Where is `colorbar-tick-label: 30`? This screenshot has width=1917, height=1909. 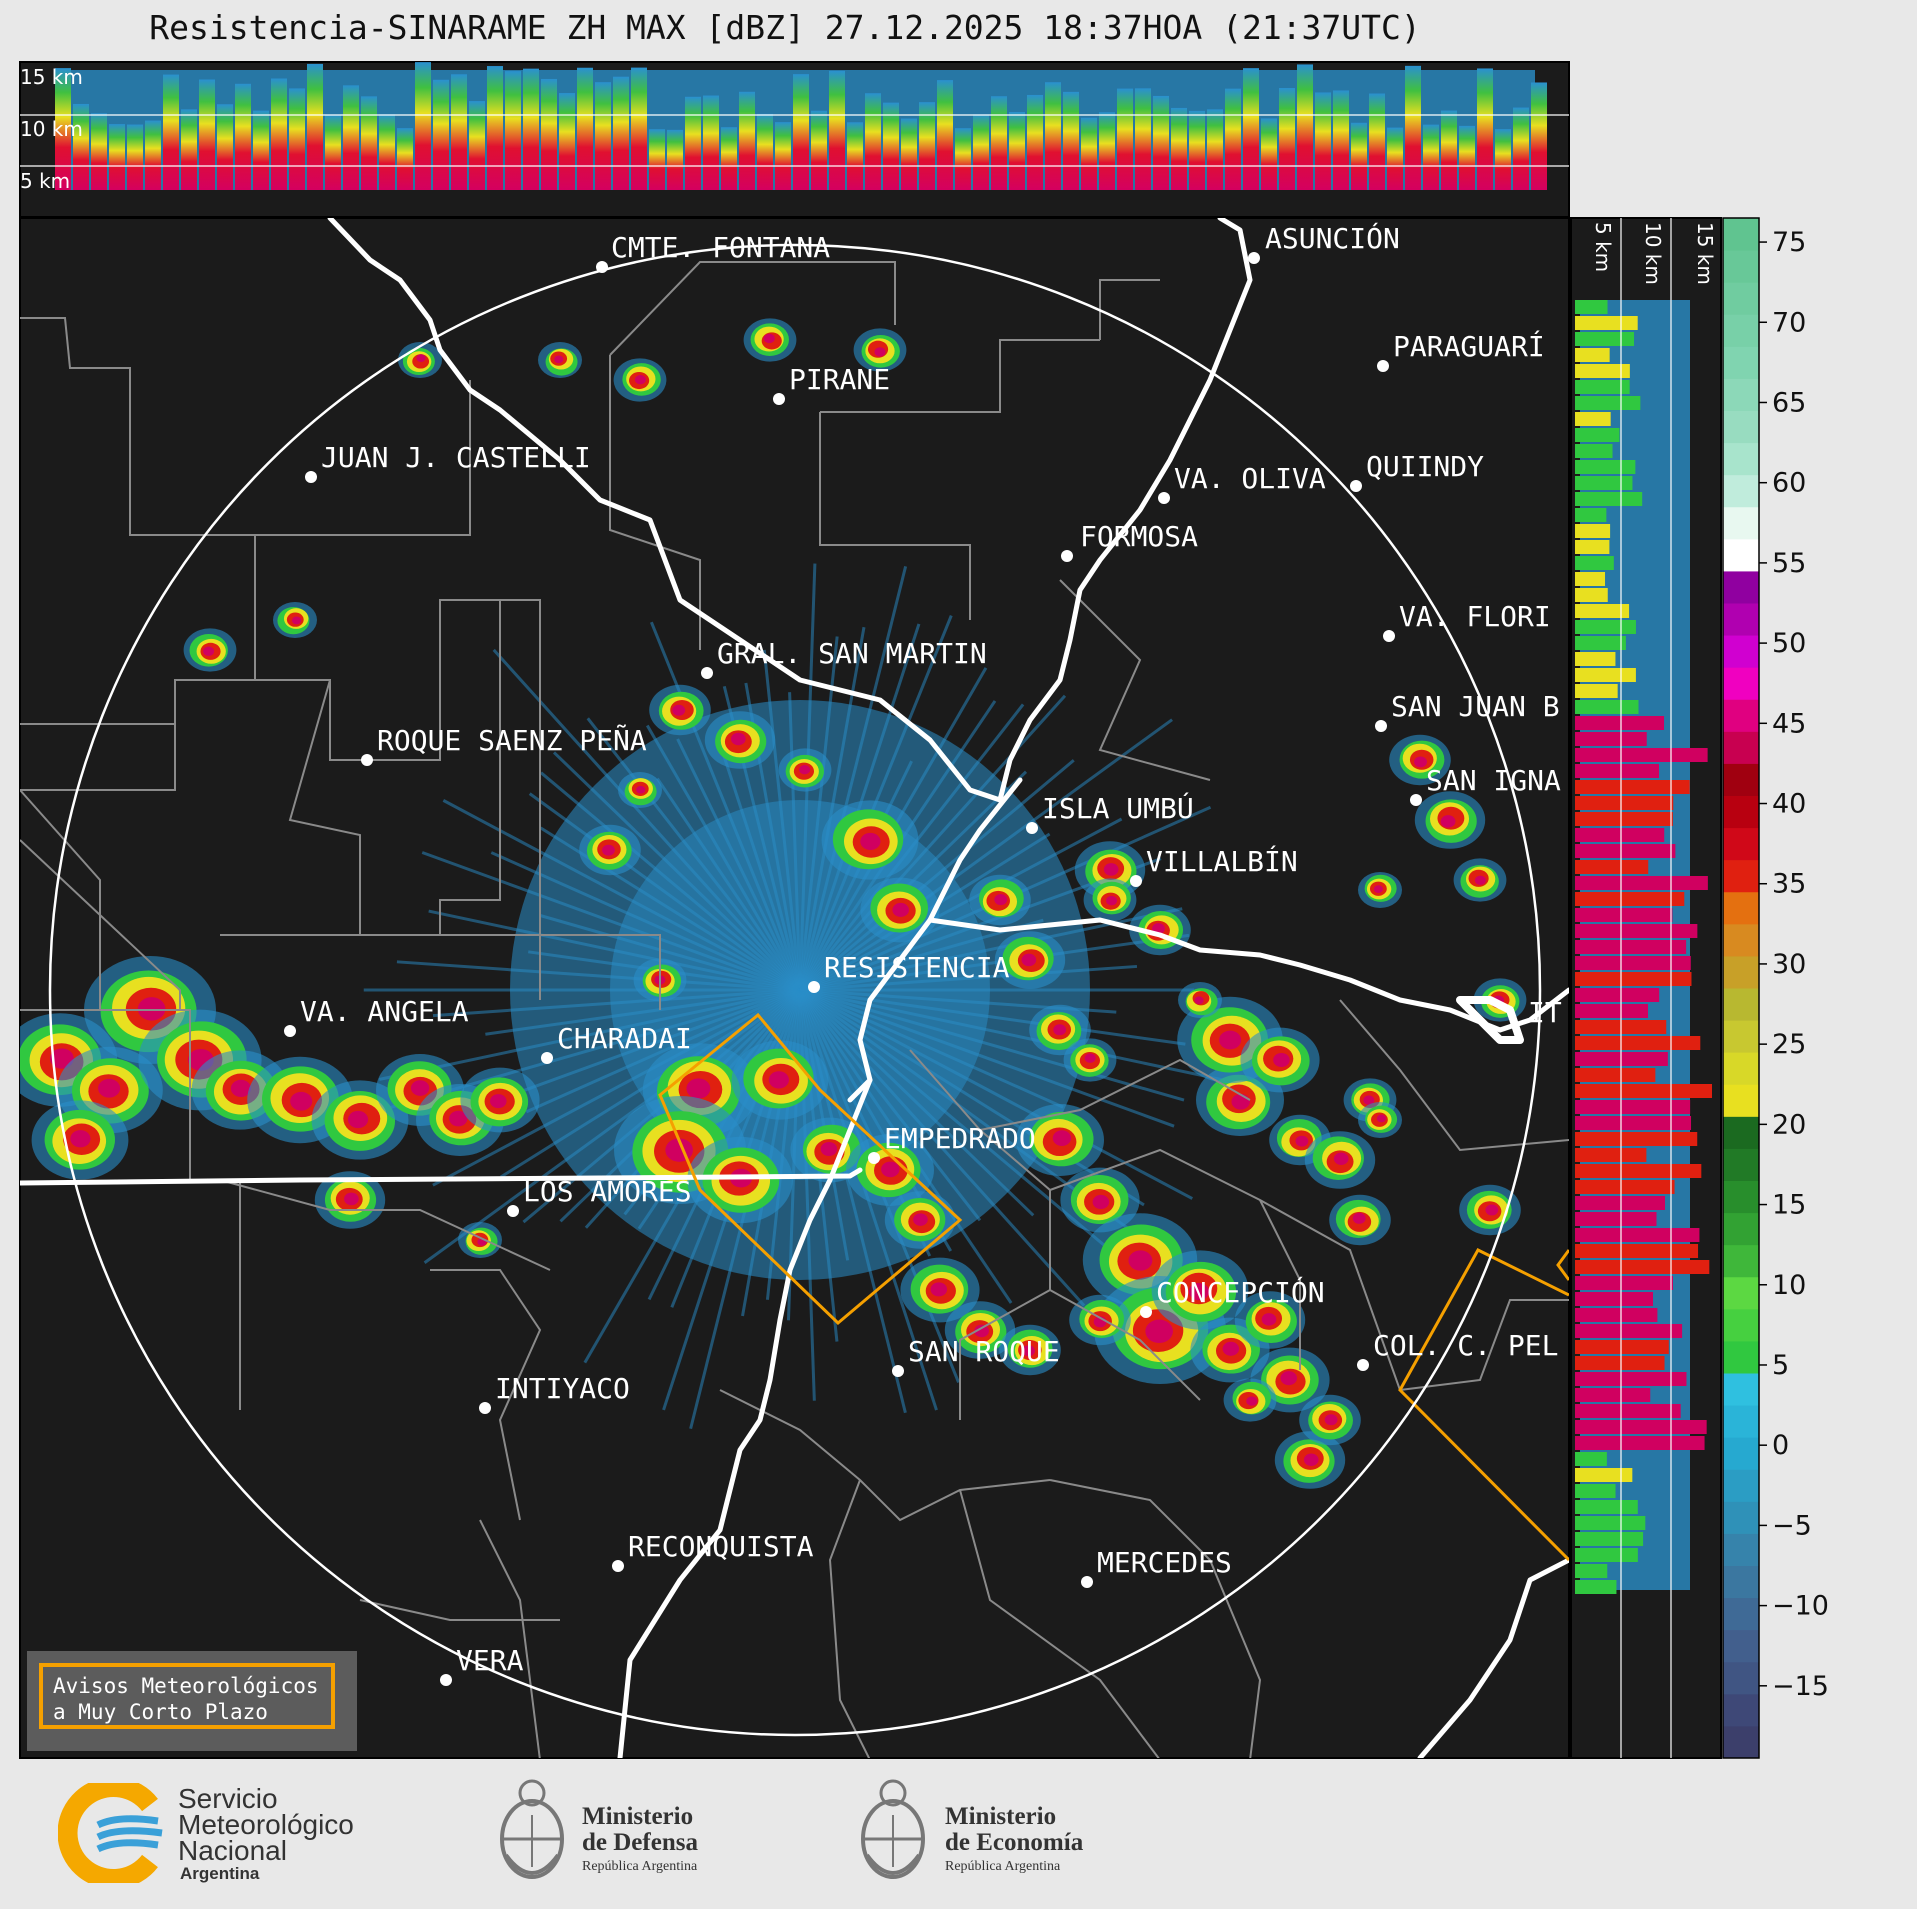
colorbar-tick-label: 30 is located at coordinates (1789, 964).